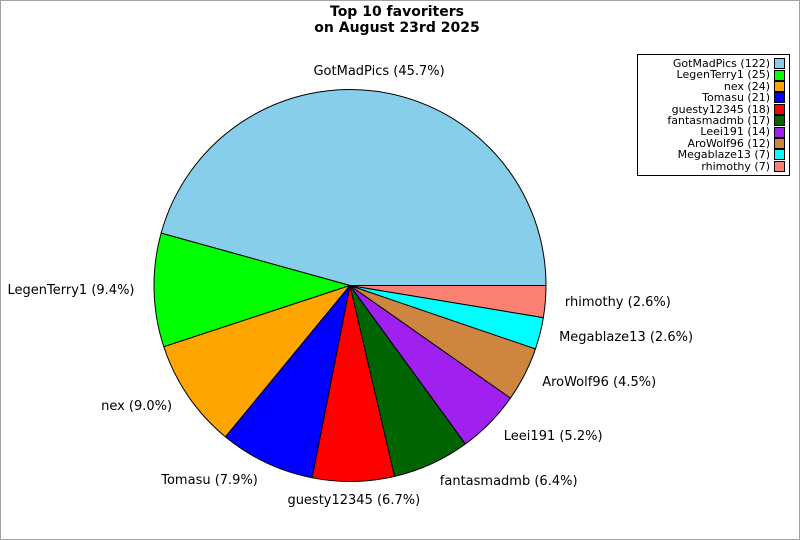 The image size is (800, 540). I want to click on legend-item-megablaze13: Megablaze13 (7), so click(712, 155).